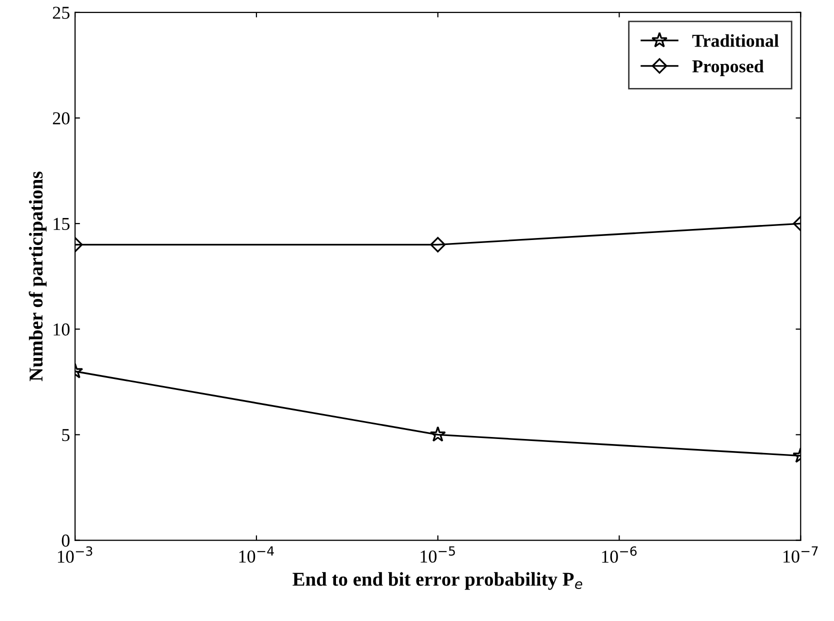 This screenshot has height=621, width=834. I want to click on y-tick-label: 5, so click(66, 435).